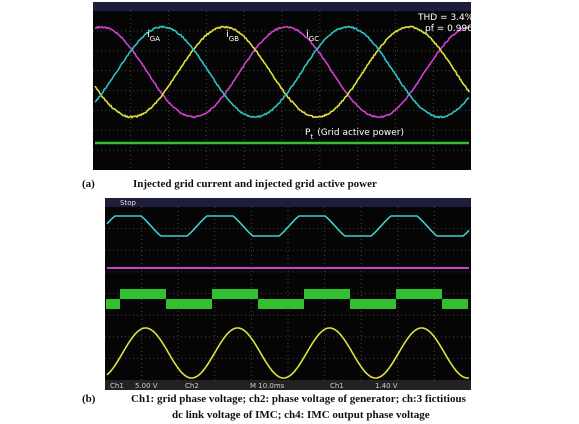  Describe the element at coordinates (445, 18) in the screenshot. I see `thd-label: THD = 3.4%` at that location.